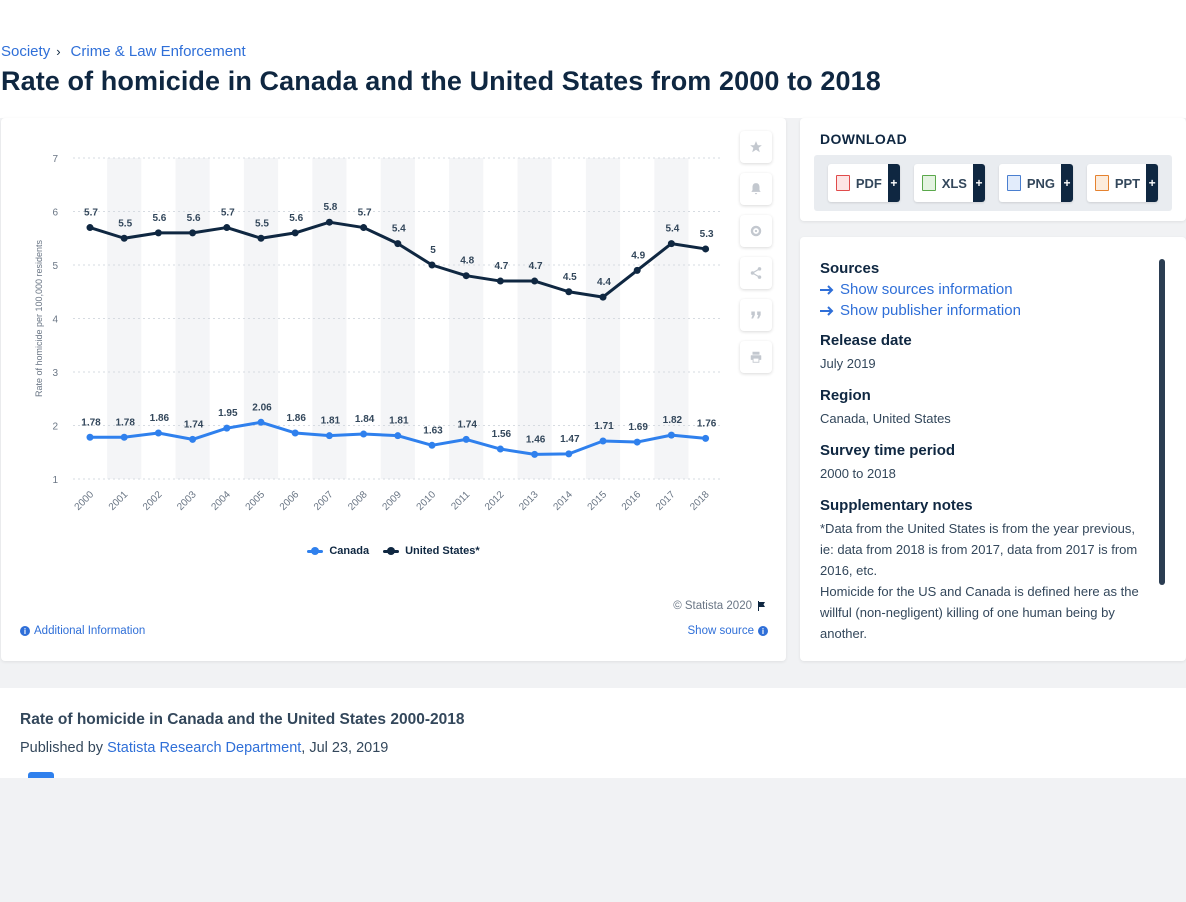 This screenshot has height=902, width=1186. Describe the element at coordinates (954, 183) in the screenshot. I see `download-xls-label: XLS` at that location.